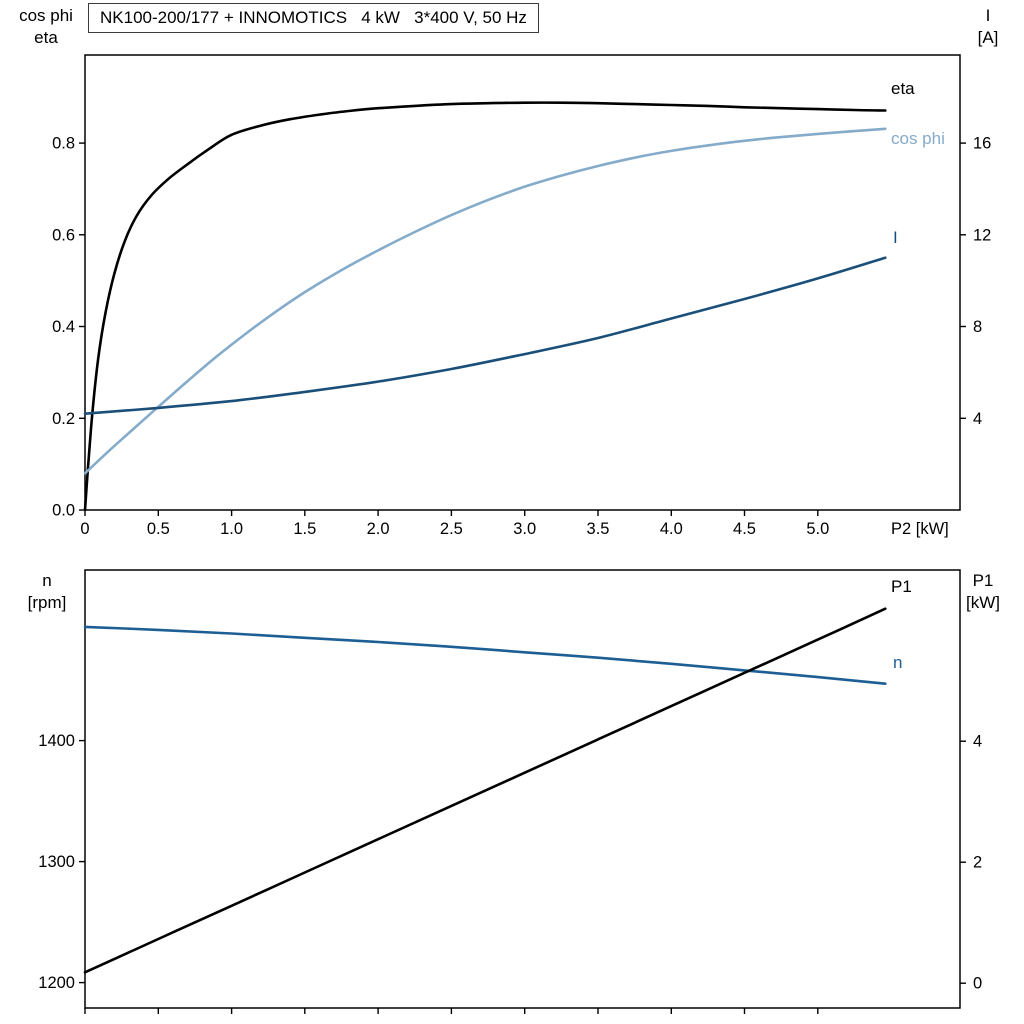 The height and width of the screenshot is (1024, 1024). I want to click on svg-text: 3.0, so click(524, 529).